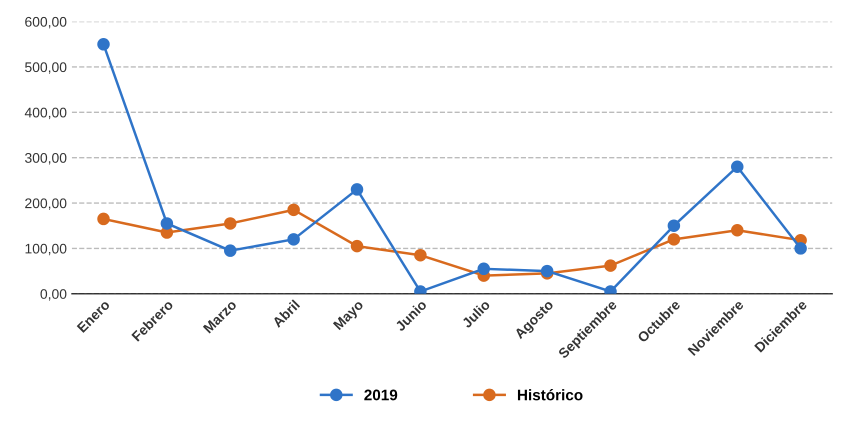  Describe the element at coordinates (381, 395) in the screenshot. I see `legend-label: 2019` at that location.